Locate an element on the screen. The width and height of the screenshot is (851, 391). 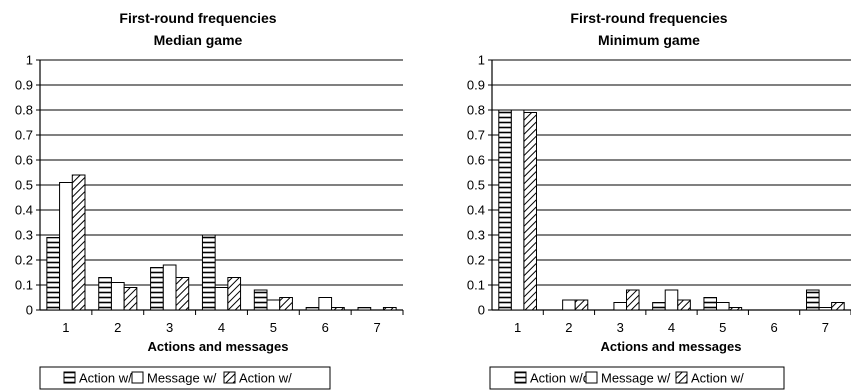
chart-subtitle: Minimum game is located at coordinates (649, 40).